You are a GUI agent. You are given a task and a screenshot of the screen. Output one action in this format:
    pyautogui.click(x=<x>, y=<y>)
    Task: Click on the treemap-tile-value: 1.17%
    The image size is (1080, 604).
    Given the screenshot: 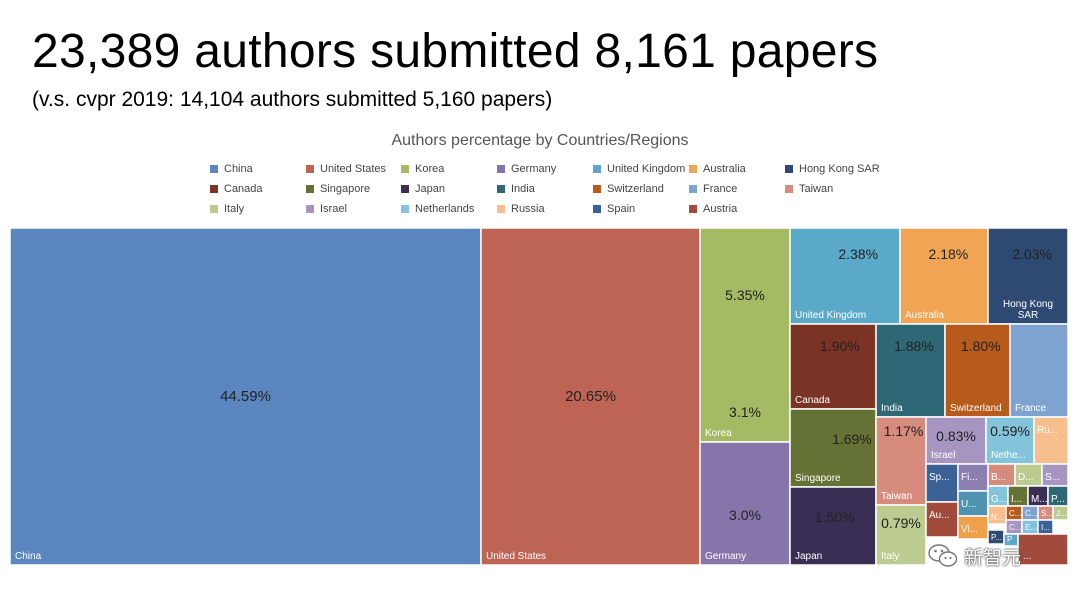 What is the action you would take?
    pyautogui.click(x=904, y=431)
    